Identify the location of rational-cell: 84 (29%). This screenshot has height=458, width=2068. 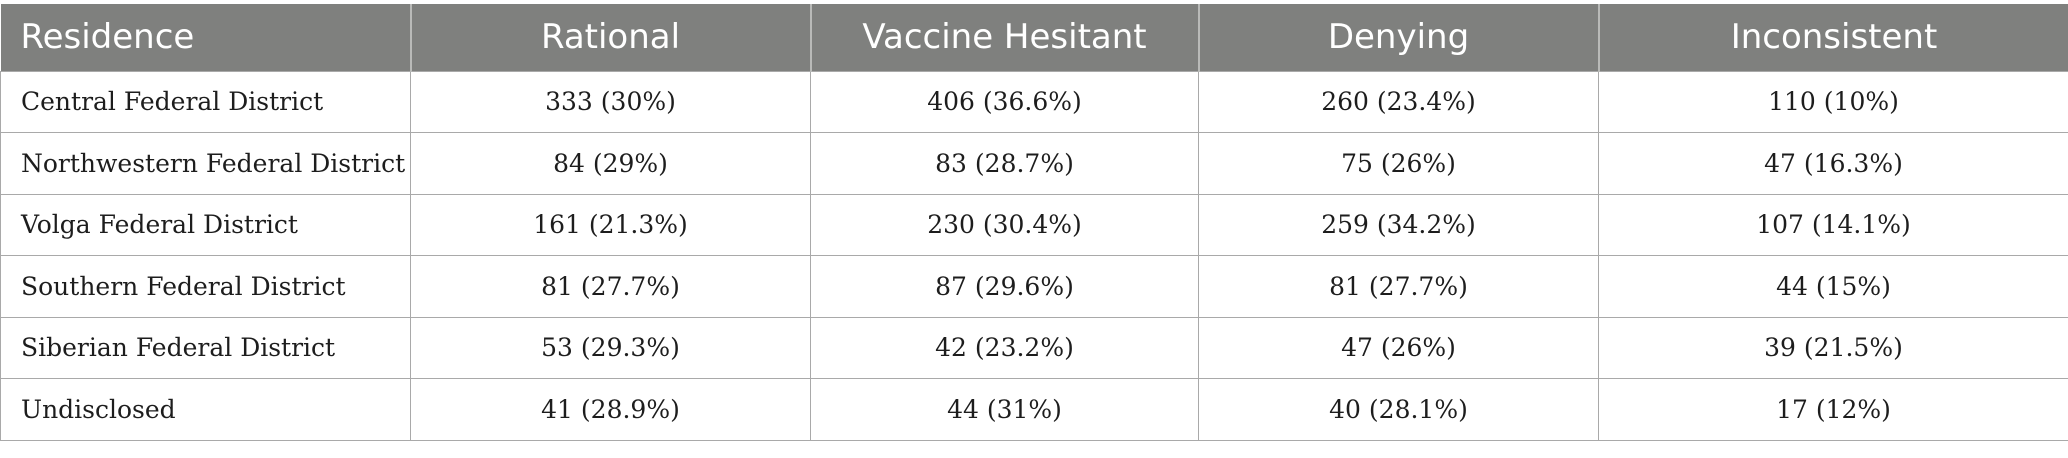
(610, 163).